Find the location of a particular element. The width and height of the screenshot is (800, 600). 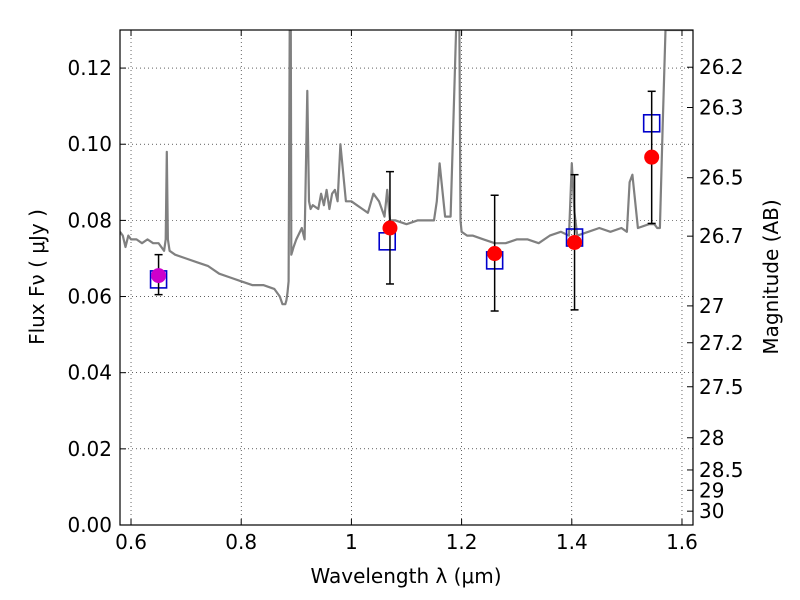

y2-tick-label: 29 is located at coordinates (711, 490).